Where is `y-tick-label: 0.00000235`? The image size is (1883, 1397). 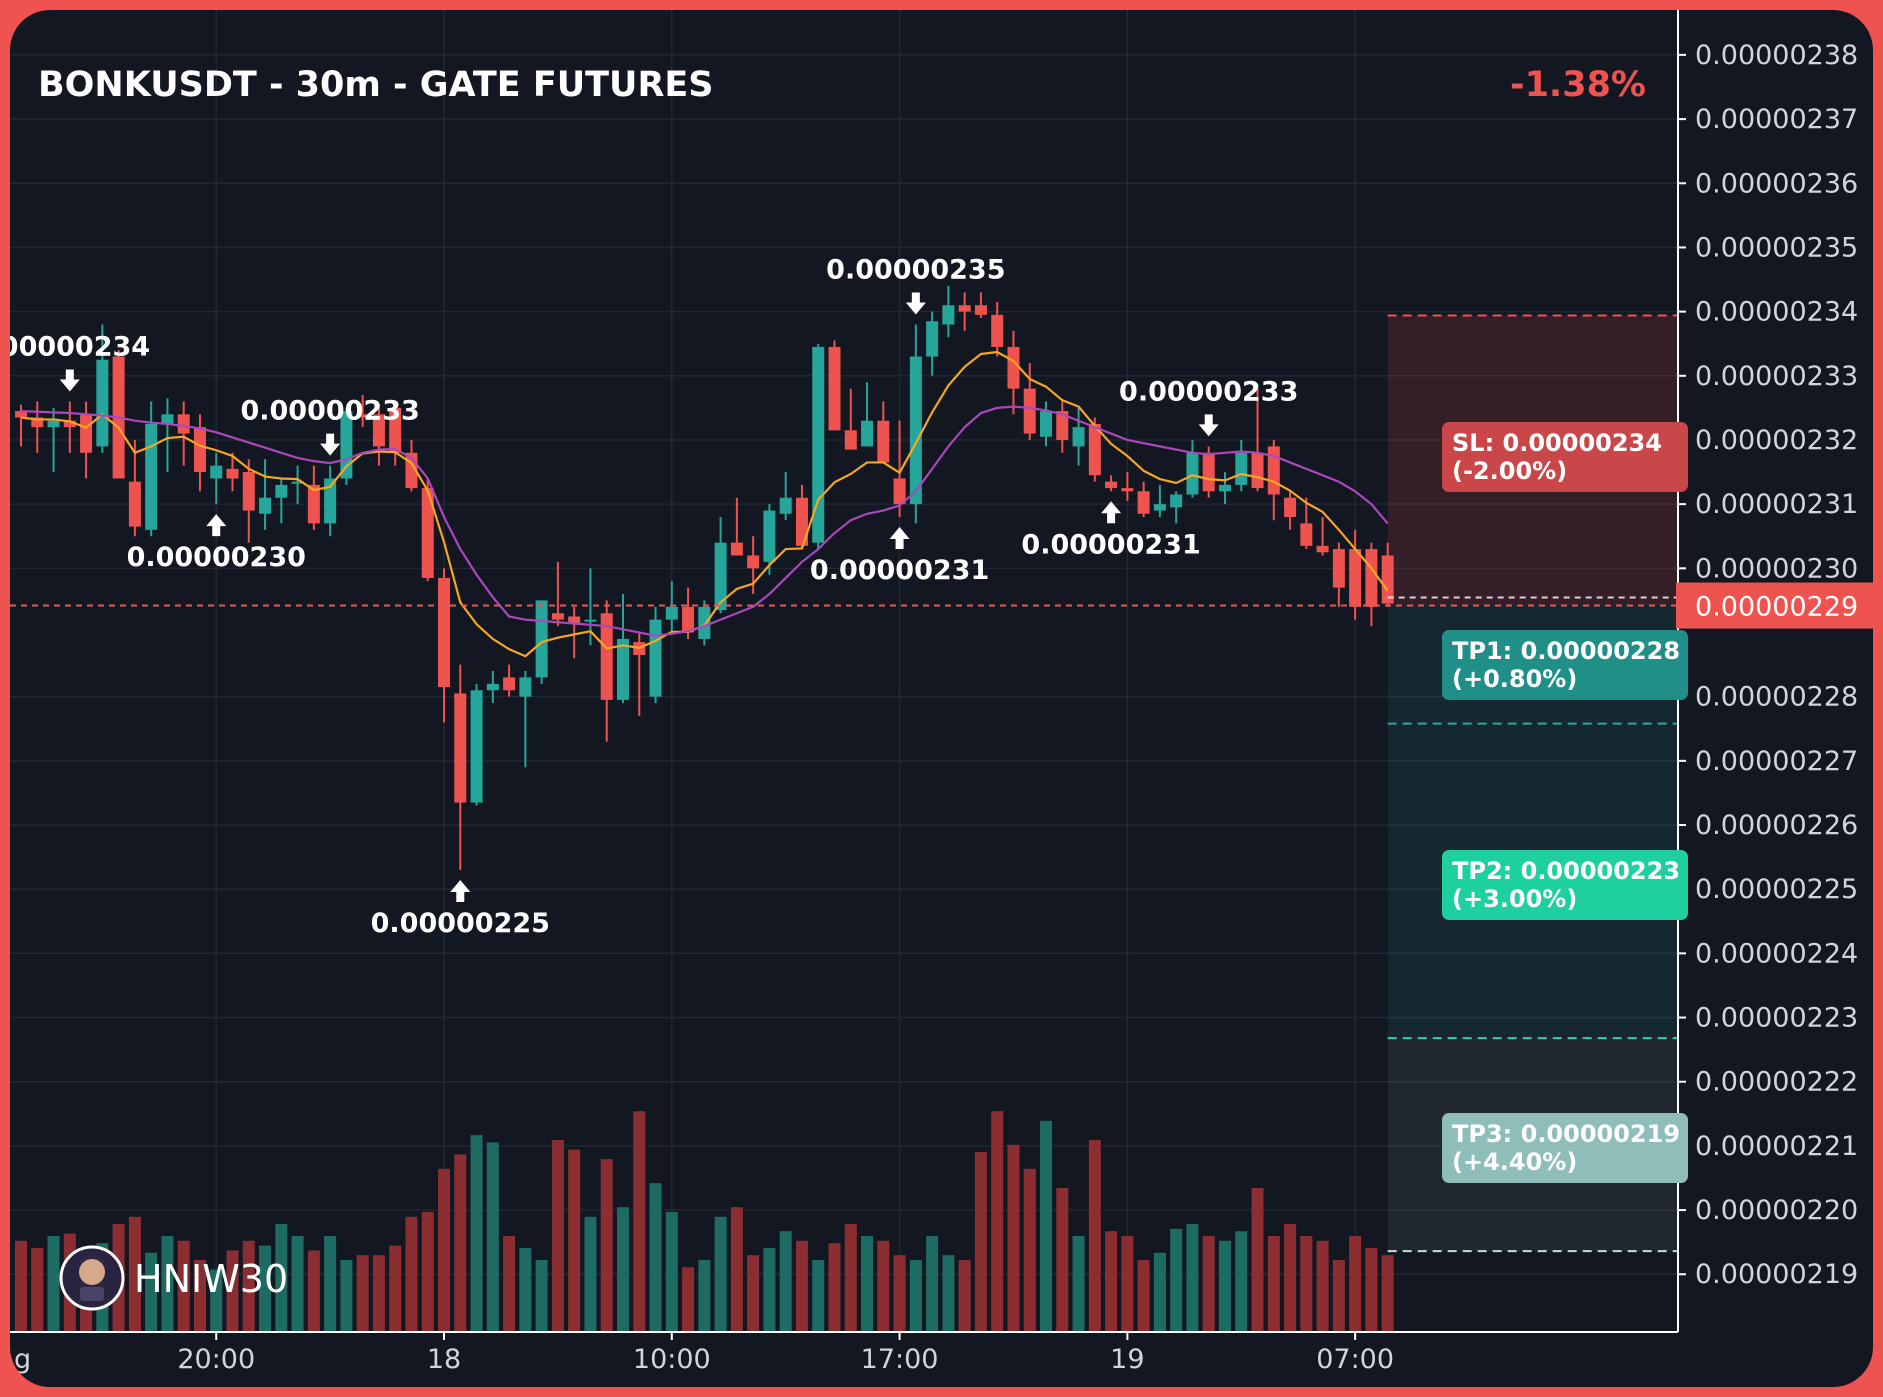
y-tick-label: 0.00000235 is located at coordinates (1776, 247).